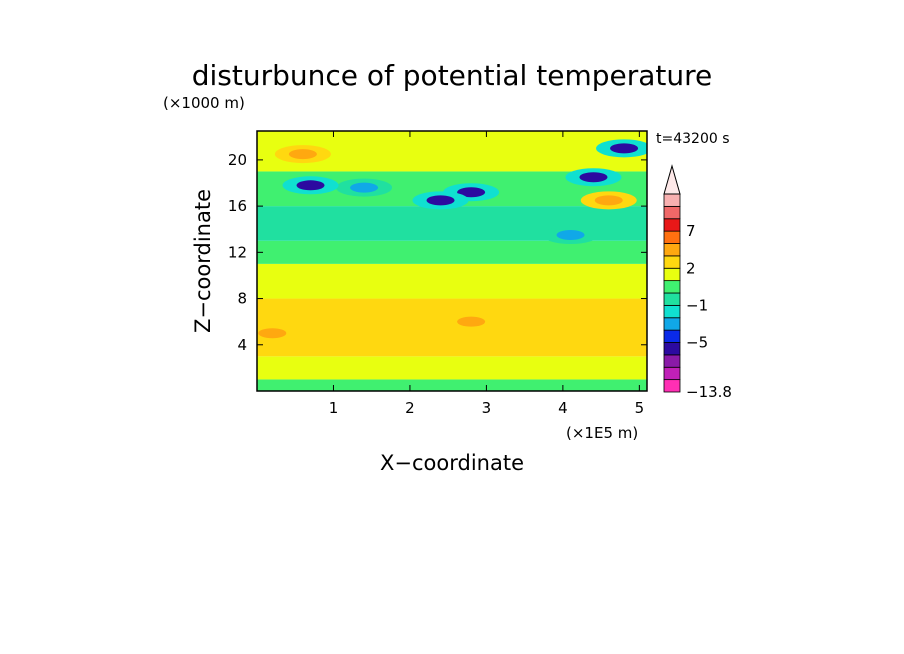 The height and width of the screenshot is (654, 904). I want to click on x-tick-label-3: 4, so click(563, 408).